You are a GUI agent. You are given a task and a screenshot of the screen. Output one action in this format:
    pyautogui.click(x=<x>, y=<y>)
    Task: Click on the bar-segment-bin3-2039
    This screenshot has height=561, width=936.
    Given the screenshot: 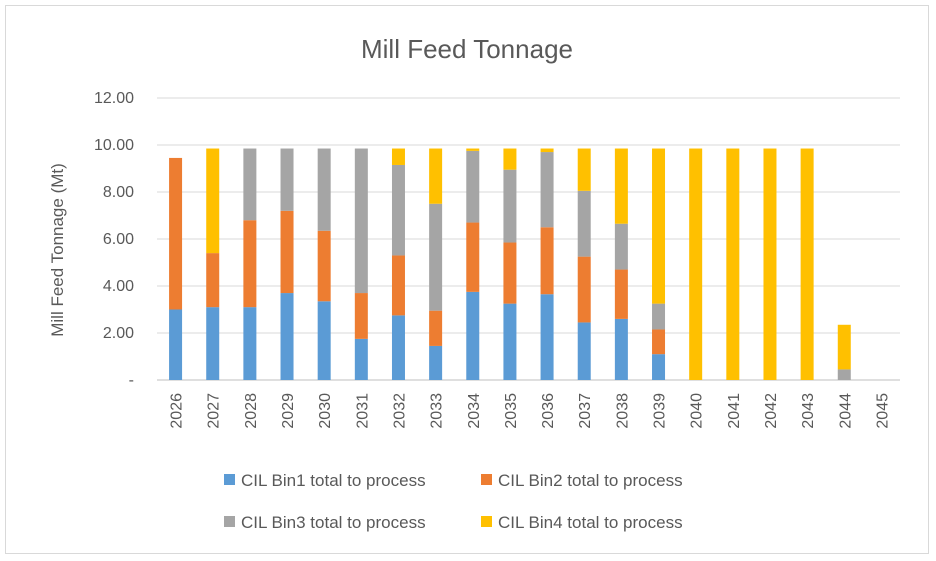 What is the action you would take?
    pyautogui.click(x=659, y=316)
    